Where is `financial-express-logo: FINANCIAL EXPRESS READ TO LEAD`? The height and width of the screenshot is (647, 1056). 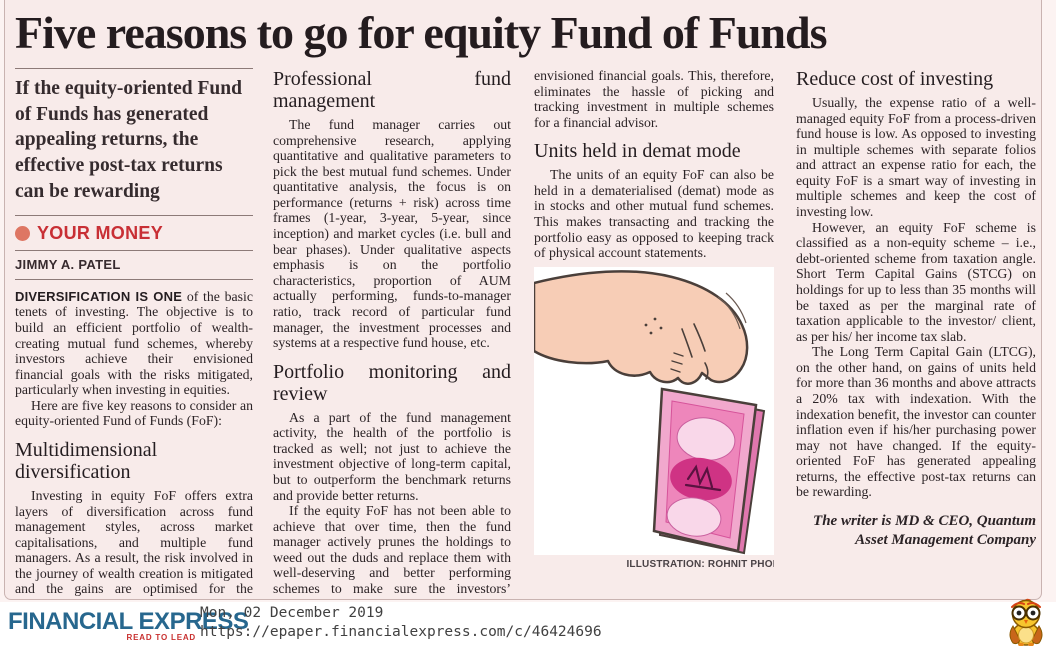 financial-express-logo: FINANCIAL EXPRESS READ TO LEAD is located at coordinates (128, 625).